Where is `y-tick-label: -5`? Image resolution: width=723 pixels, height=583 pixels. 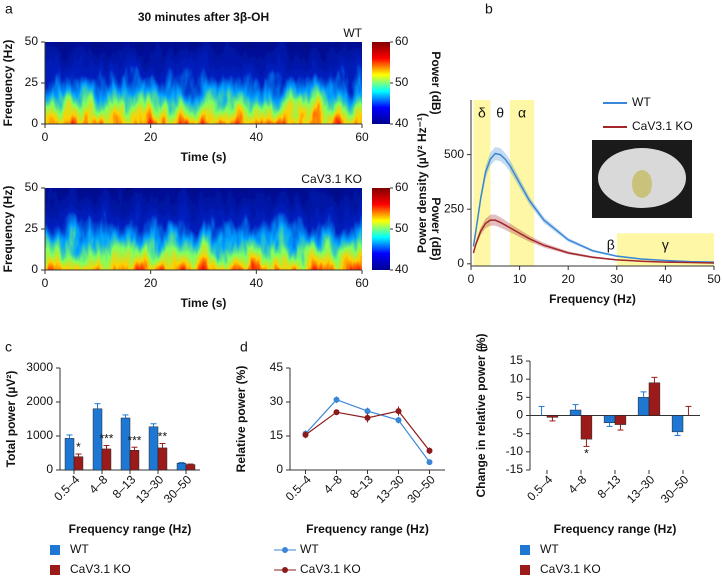 y-tick-label: -5 is located at coordinates (517, 433).